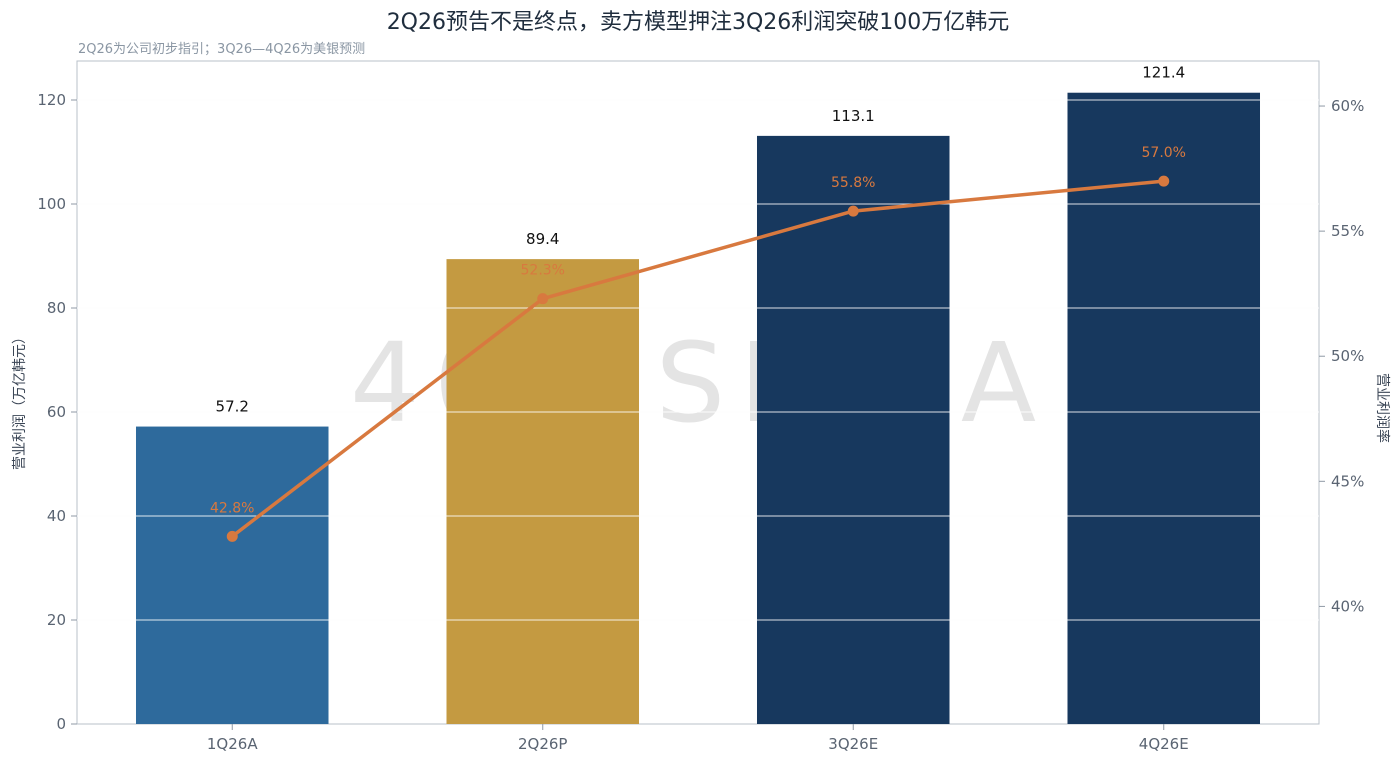 This screenshot has height=763, width=1400. What do you see at coordinates (232, 407) in the screenshot?
I see `bar-value-label: 57.2` at bounding box center [232, 407].